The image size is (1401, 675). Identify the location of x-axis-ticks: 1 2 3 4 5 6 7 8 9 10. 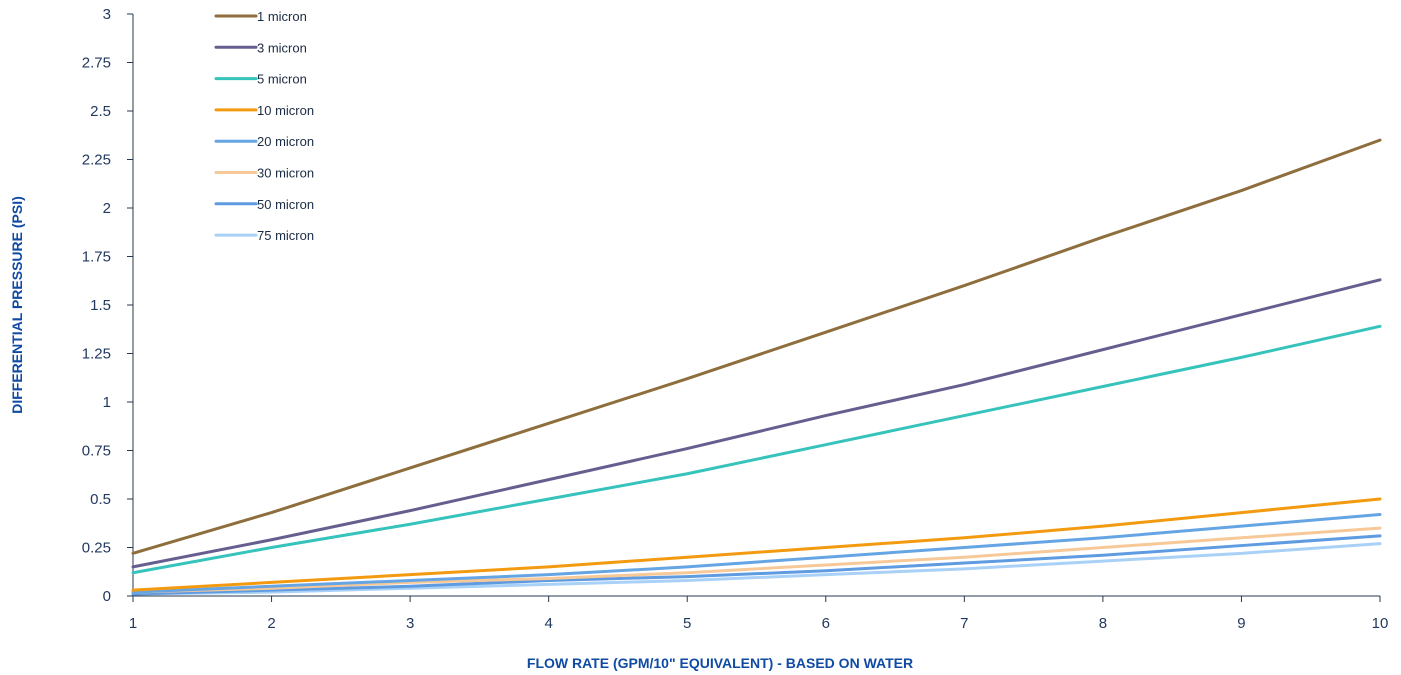
(759, 614).